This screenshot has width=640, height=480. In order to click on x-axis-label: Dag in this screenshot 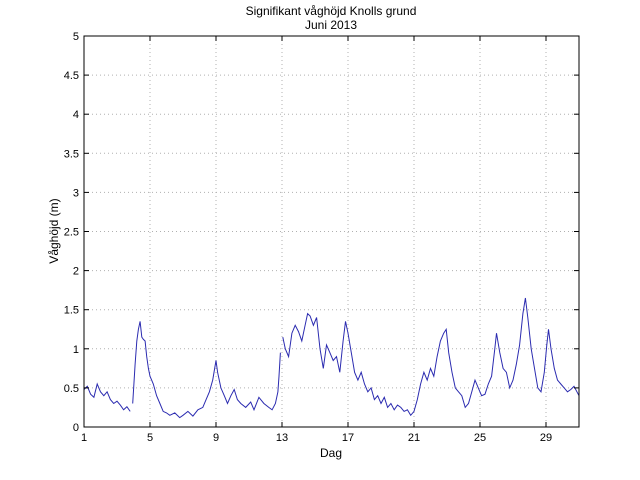, I will do `click(331, 453)`.